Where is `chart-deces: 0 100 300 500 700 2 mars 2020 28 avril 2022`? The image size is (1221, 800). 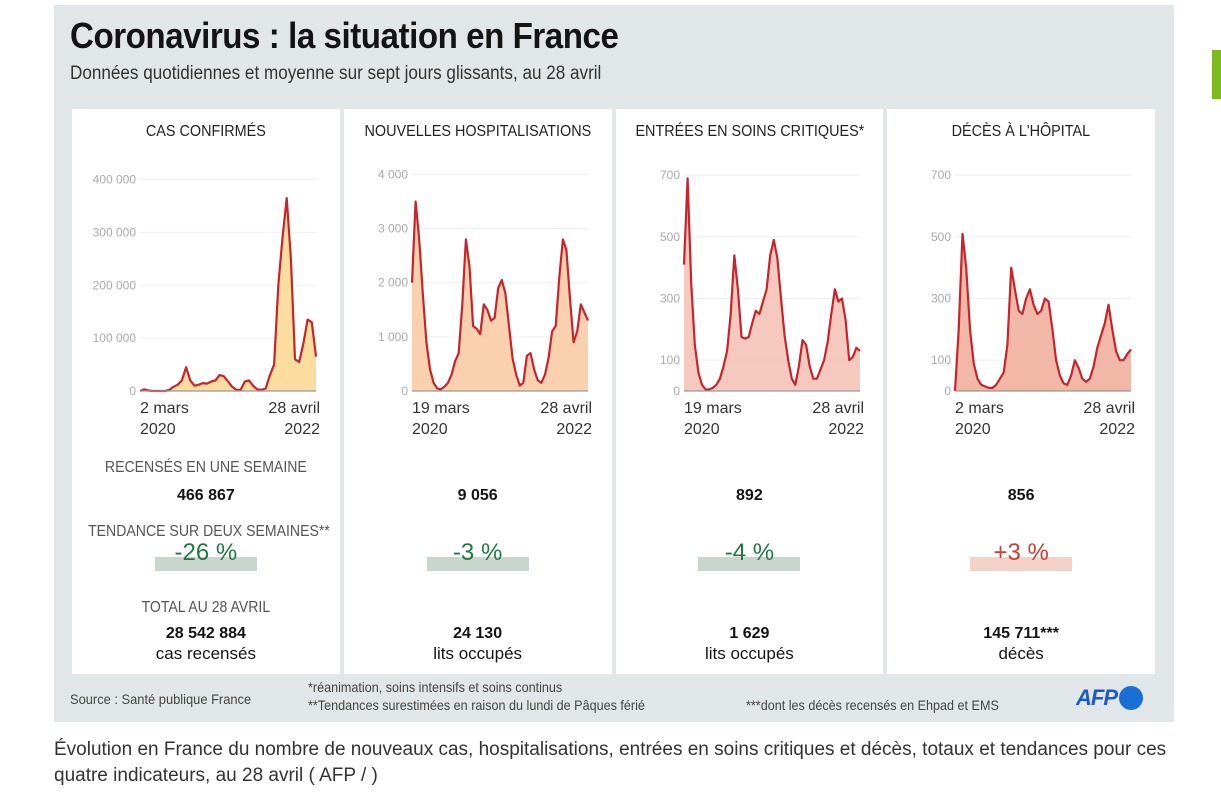
chart-deces: 0 100 300 500 700 2 mars 2020 28 avril 2022 is located at coordinates (1021, 299).